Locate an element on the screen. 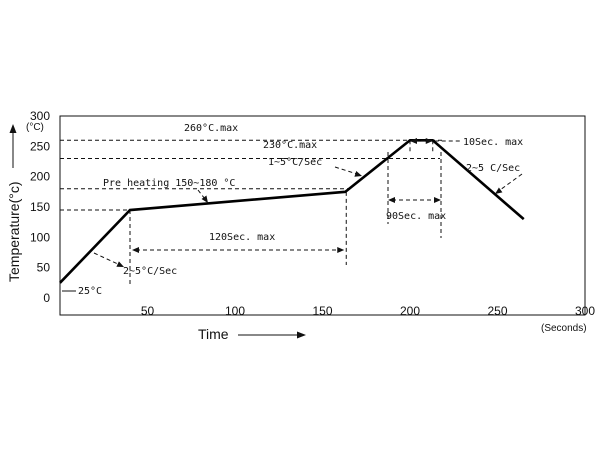  x-unit-label: (Seconds) is located at coordinates (564, 328).